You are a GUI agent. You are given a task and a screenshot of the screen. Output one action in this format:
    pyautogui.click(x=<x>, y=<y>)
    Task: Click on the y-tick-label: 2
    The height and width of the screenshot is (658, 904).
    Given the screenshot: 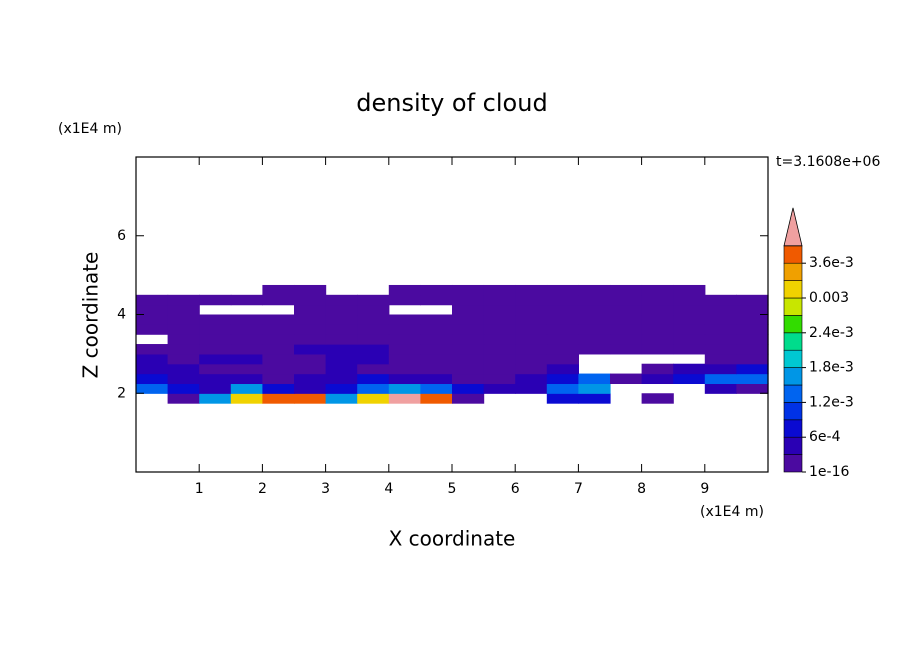 What is the action you would take?
    pyautogui.click(x=121, y=393)
    